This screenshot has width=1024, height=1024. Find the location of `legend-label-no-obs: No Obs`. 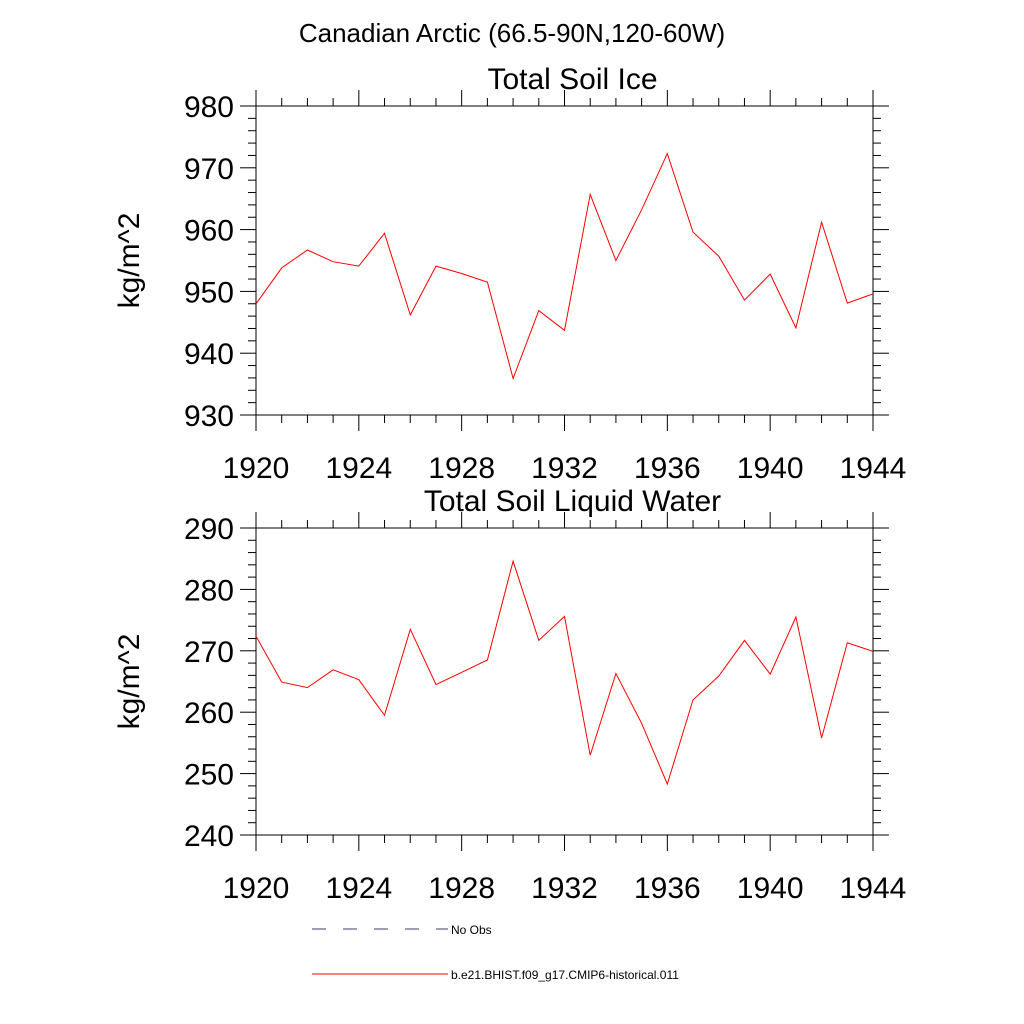

legend-label-no-obs: No Obs is located at coordinates (471, 930).